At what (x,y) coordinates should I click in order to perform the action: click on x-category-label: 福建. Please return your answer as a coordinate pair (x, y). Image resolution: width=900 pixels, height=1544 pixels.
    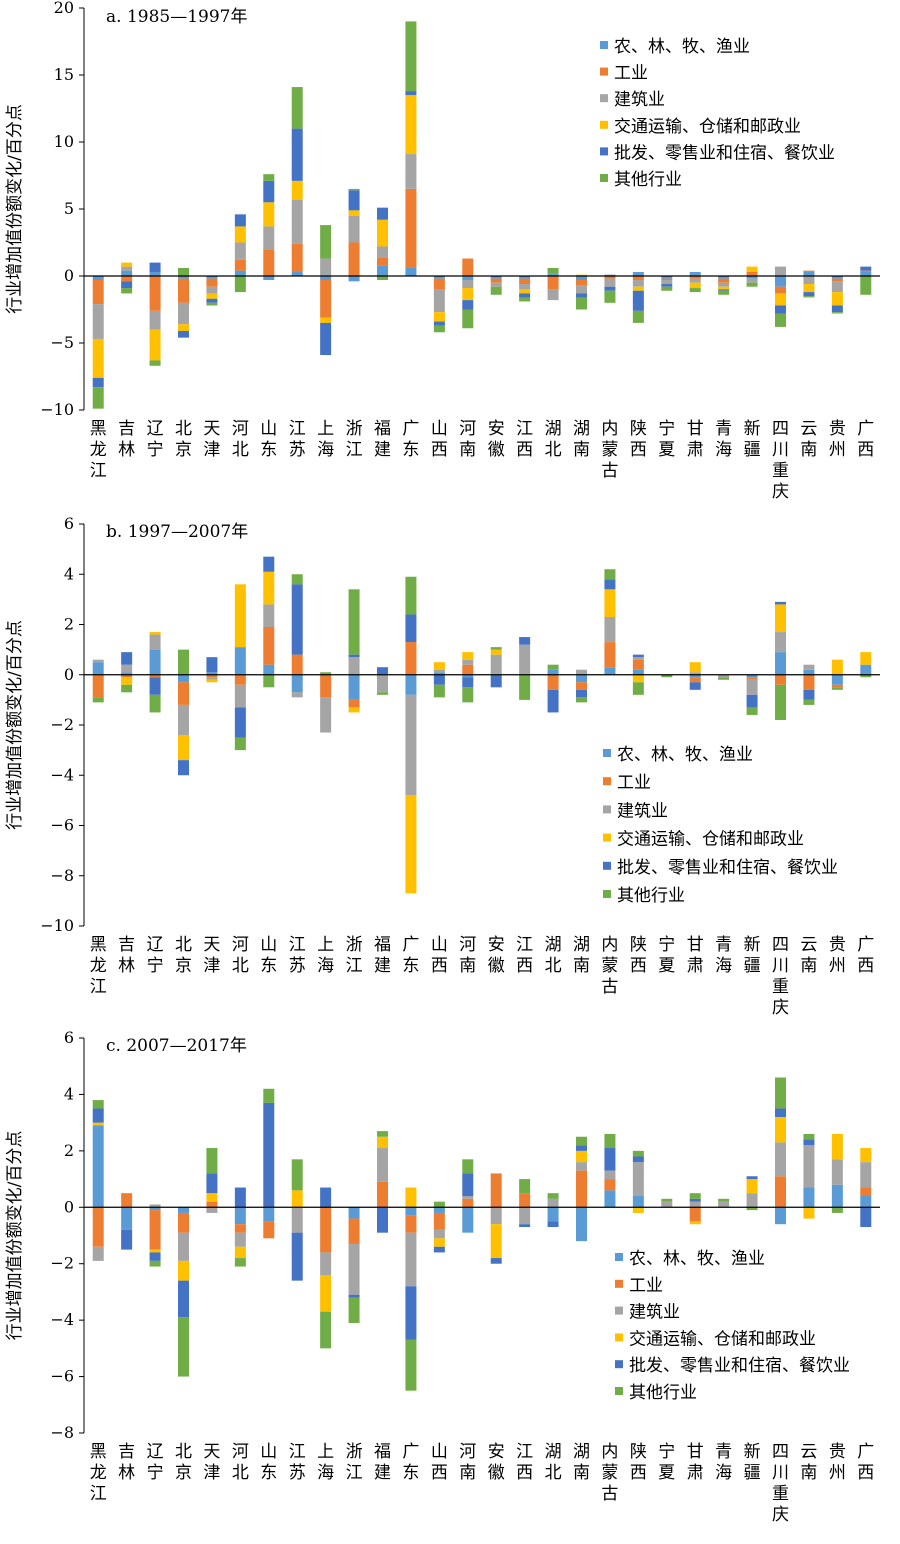
    Looking at the image, I should click on (382, 439).